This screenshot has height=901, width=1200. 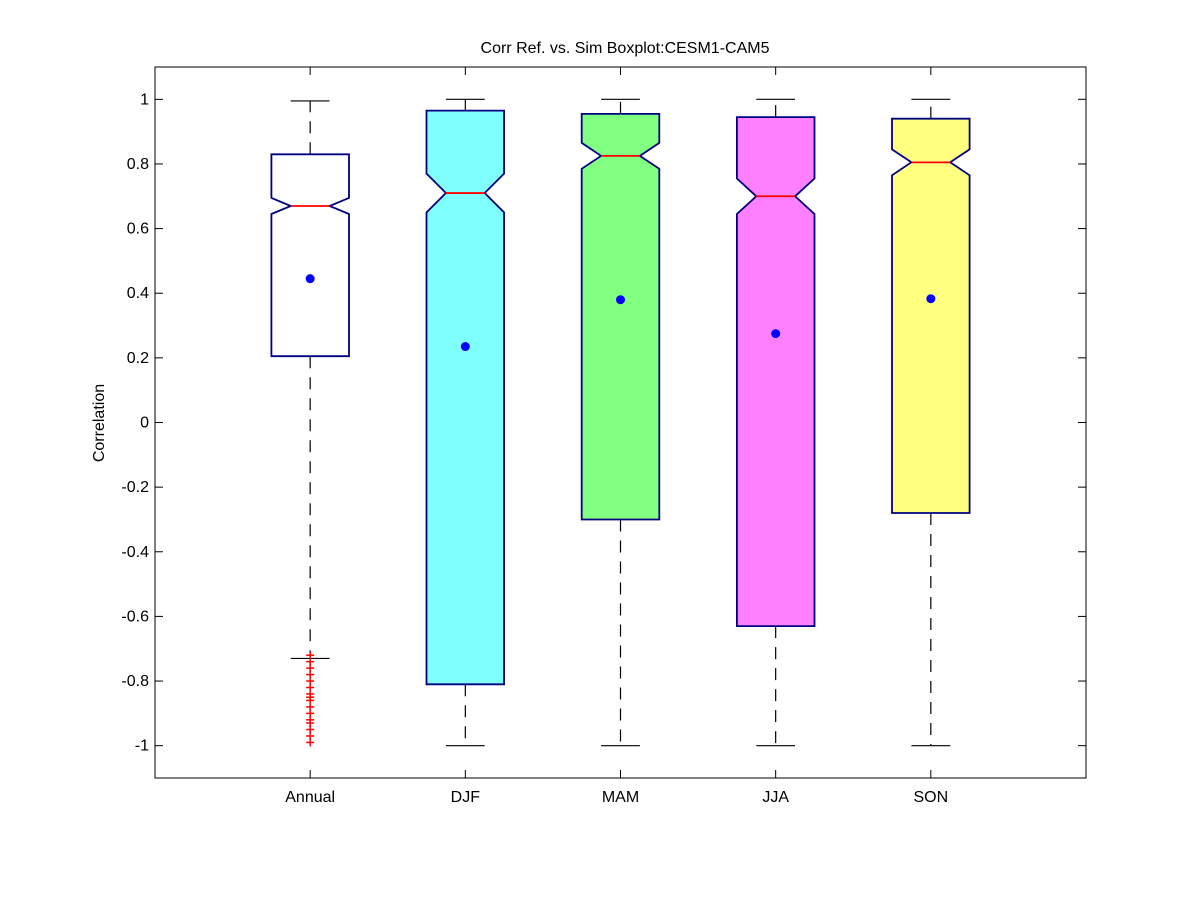 What do you see at coordinates (135, 487) in the screenshot?
I see `y-tick-label: -0.2` at bounding box center [135, 487].